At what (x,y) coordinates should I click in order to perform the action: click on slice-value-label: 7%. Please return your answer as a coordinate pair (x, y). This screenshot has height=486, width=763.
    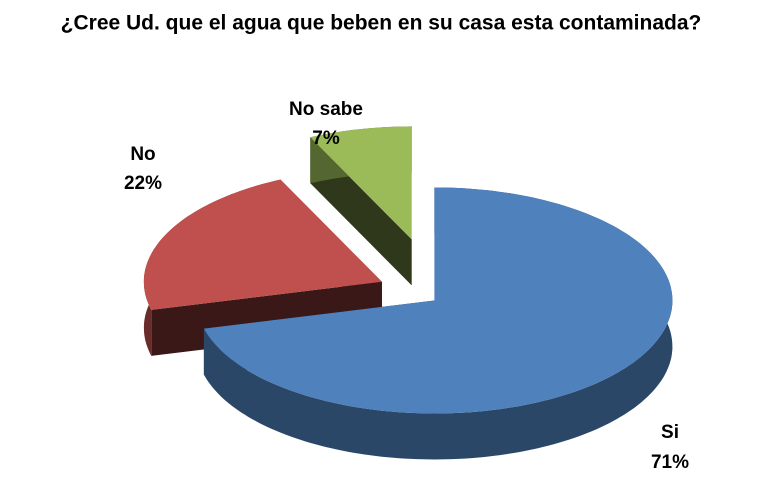
    Looking at the image, I should click on (326, 138).